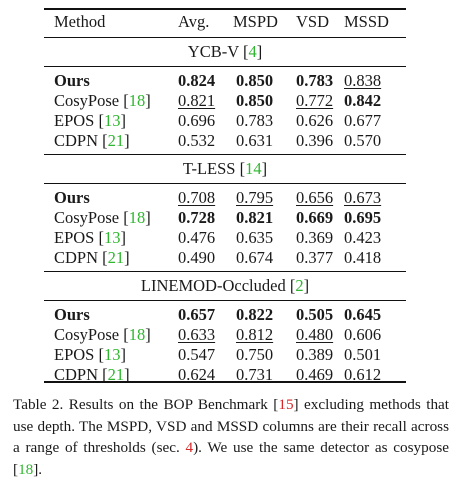  What do you see at coordinates (225, 9) in the screenshot?
I see `table-top-rule` at bounding box center [225, 9].